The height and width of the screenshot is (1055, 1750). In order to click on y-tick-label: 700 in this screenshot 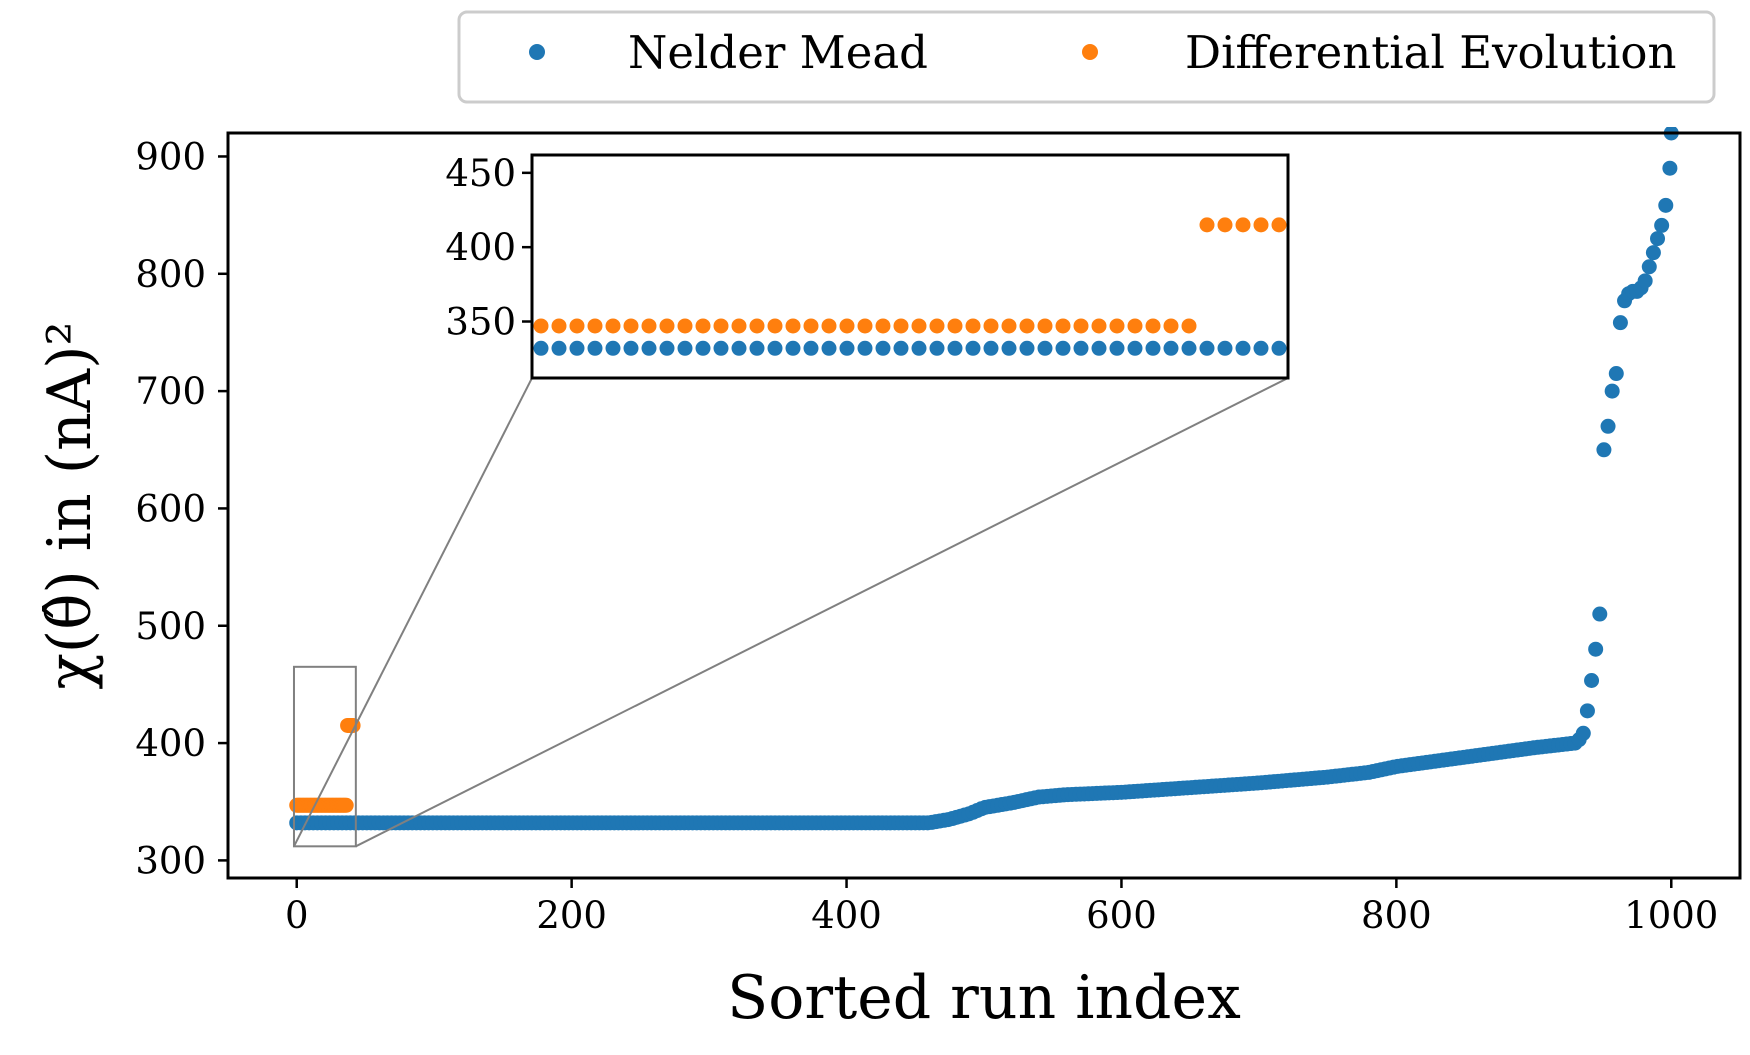, I will do `click(170, 391)`.